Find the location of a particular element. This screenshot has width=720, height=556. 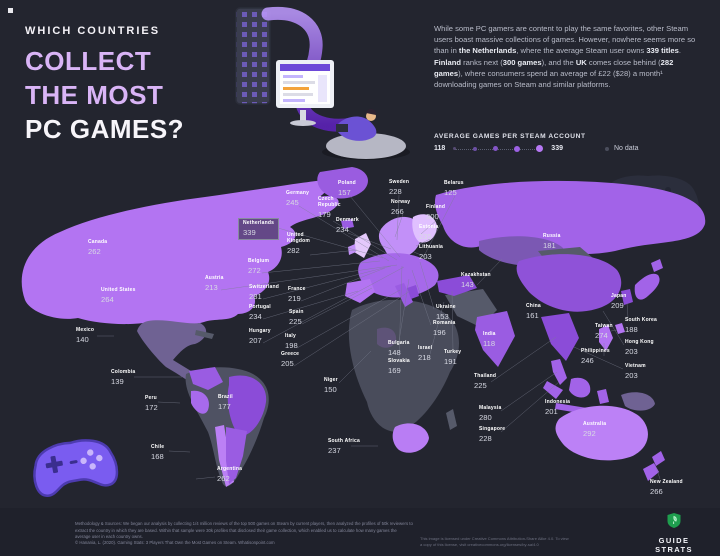

map-region-europe-mainland is located at coordinates (398, 275).